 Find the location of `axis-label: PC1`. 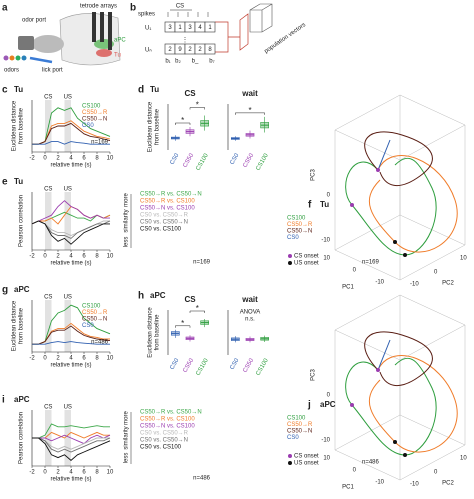

axis-label: PC1 is located at coordinates (348, 488).